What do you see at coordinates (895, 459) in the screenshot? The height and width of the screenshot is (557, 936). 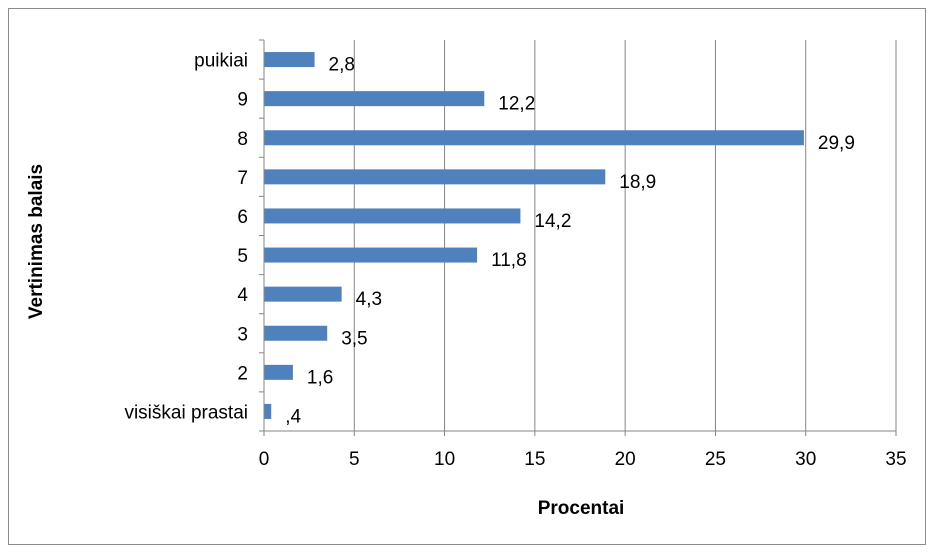 I see `x-tick-label-35: 35` at bounding box center [895, 459].